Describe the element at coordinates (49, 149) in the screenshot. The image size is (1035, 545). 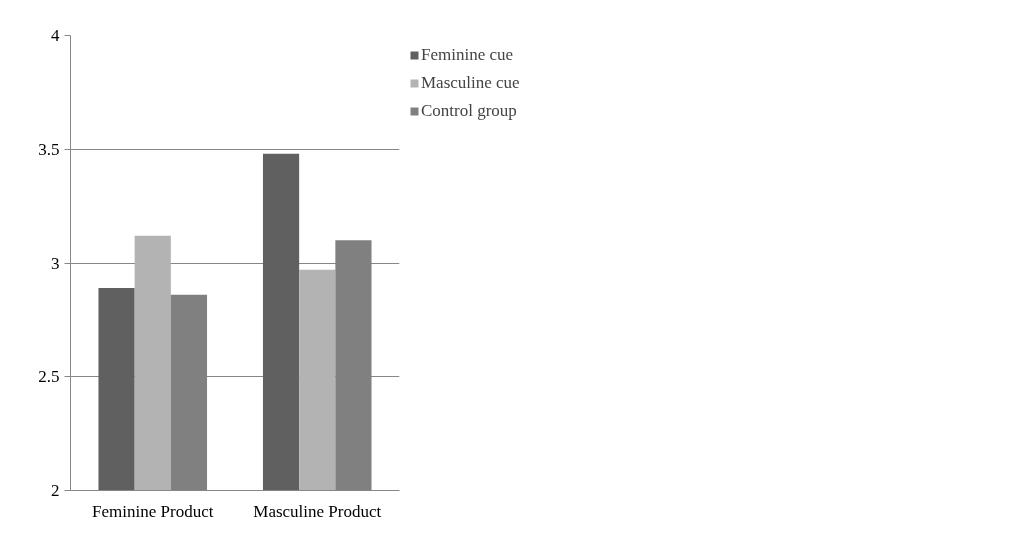
I see `y-tick-label: 3.5` at that location.